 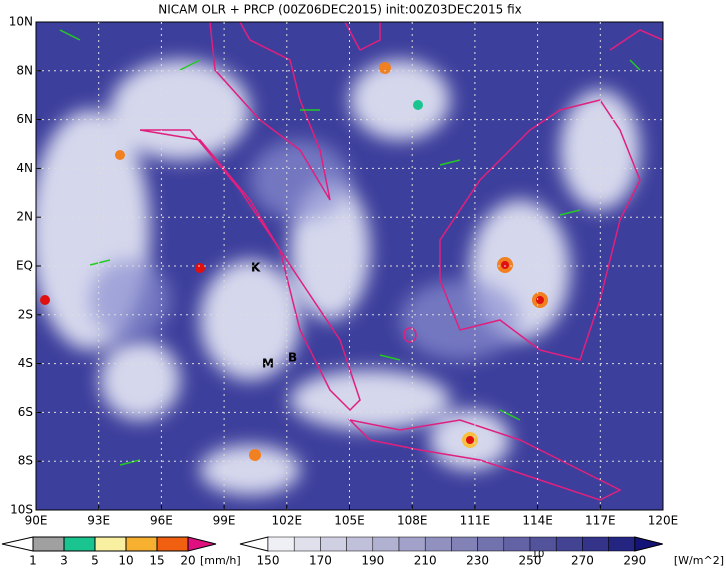 I want to click on lat-label: 4S, so click(x=25, y=363).